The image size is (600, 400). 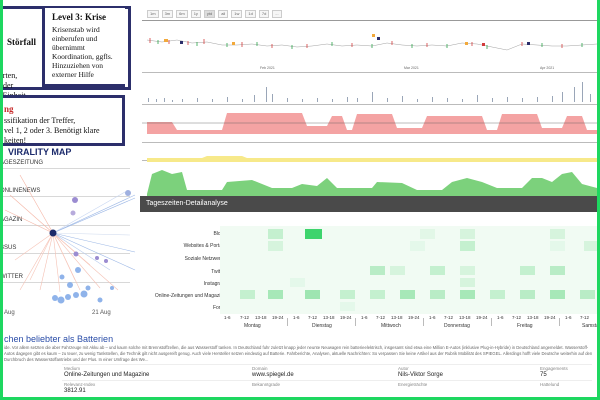 I want to click on day-label: Samsta, so click(x=590, y=326).